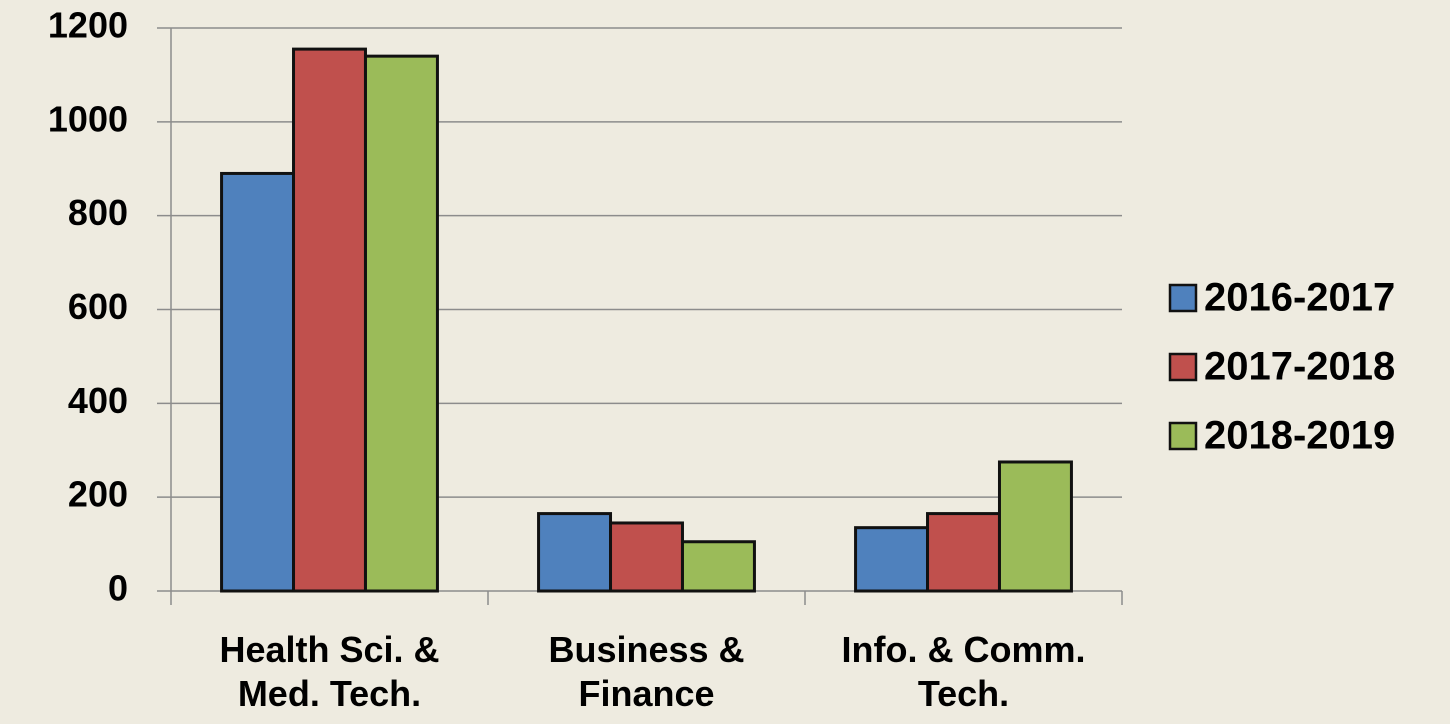 This screenshot has width=1450, height=724. What do you see at coordinates (646, 671) in the screenshot?
I see `x-tick-label: Business & Finance` at bounding box center [646, 671].